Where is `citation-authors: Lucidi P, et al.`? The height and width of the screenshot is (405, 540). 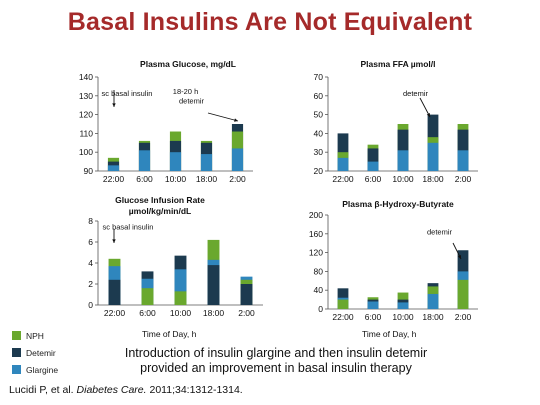 citation-authors: Lucidi P, et al. is located at coordinates (43, 390).